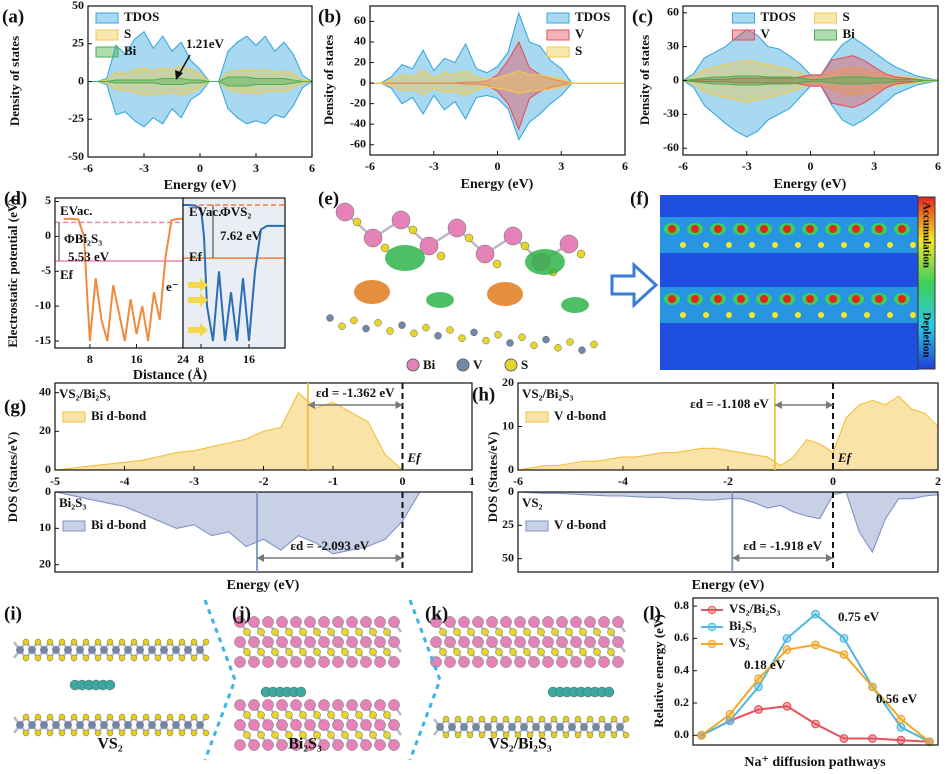 The height and width of the screenshot is (774, 945). I want to click on annotation: e⁻, so click(172, 286).